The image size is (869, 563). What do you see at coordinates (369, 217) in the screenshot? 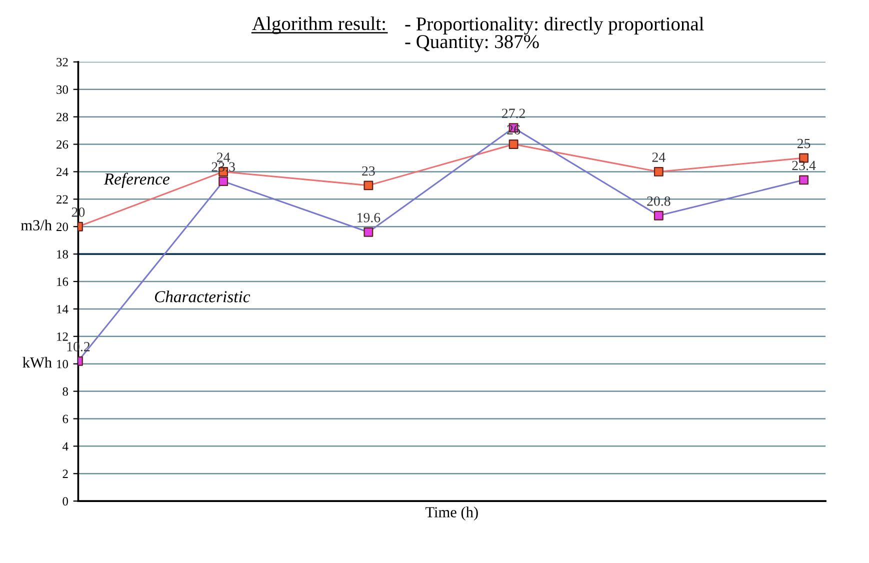
I see `data-label: 19.6` at bounding box center [369, 217].